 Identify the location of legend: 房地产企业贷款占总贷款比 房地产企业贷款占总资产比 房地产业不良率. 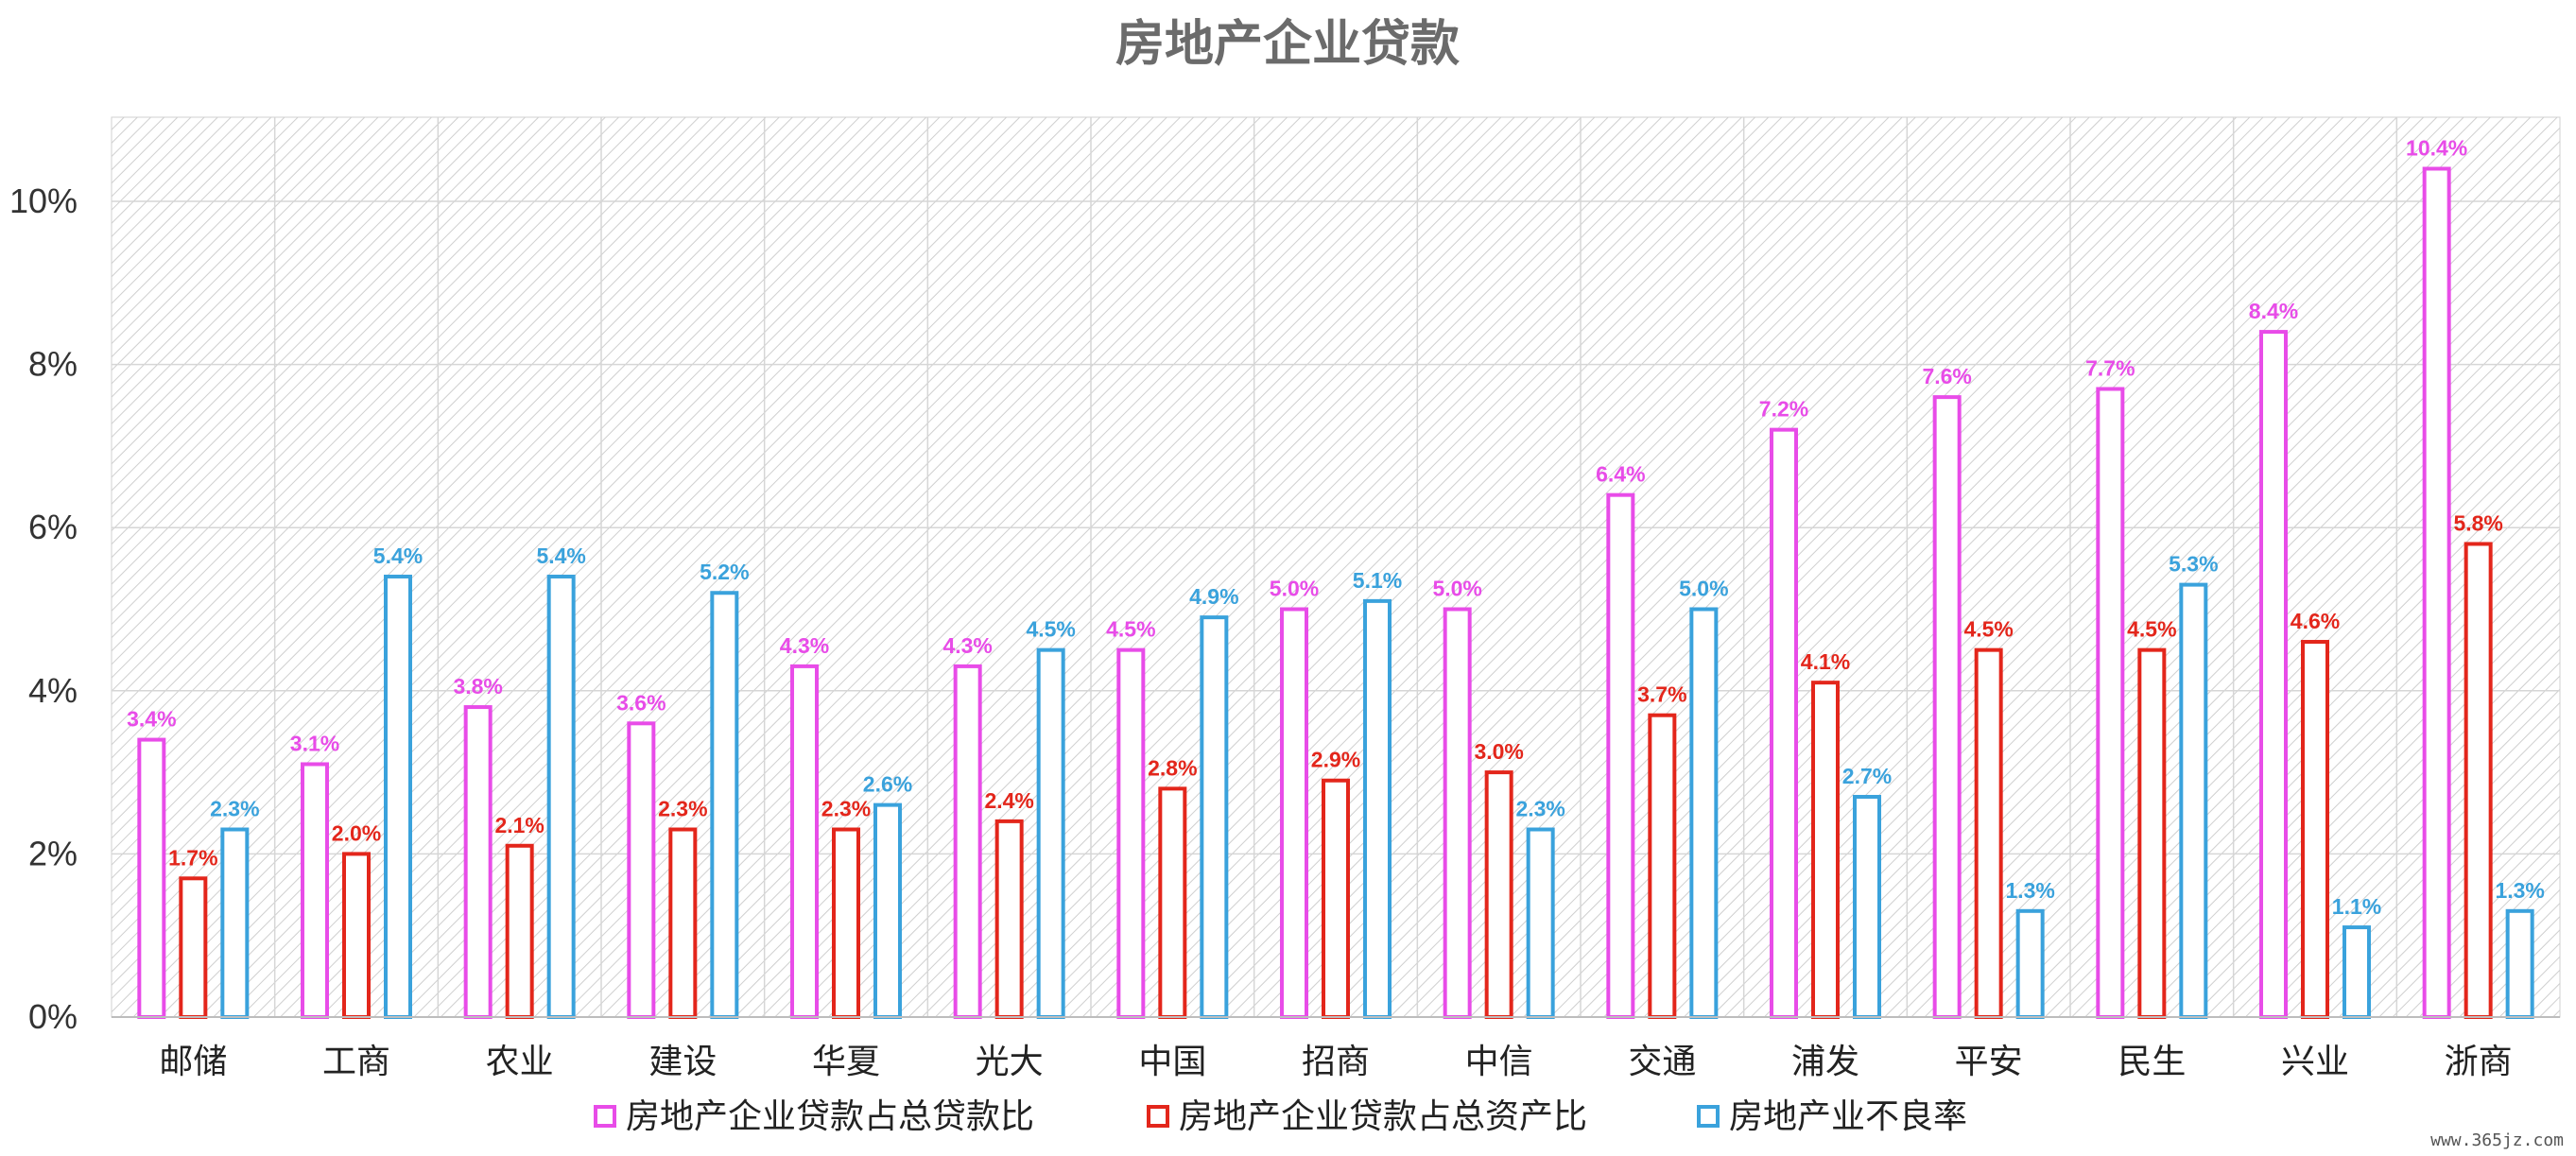
(1280, 1116).